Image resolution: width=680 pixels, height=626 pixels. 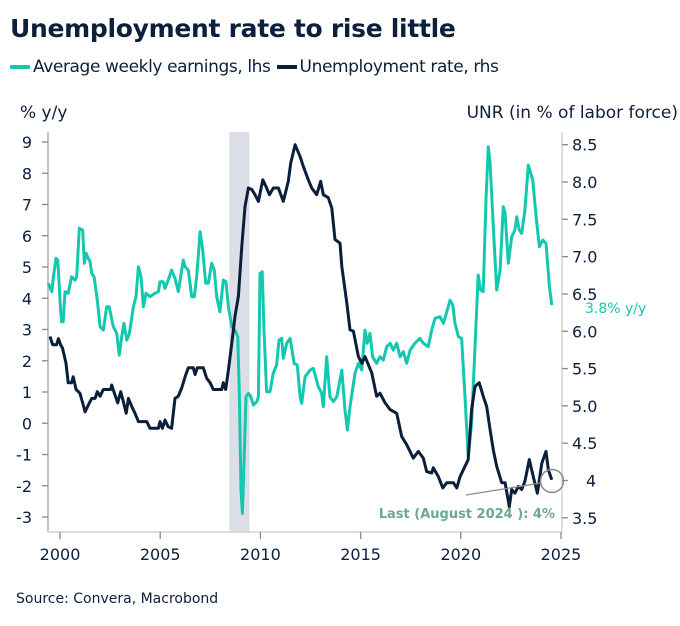 What do you see at coordinates (24, 517) in the screenshot?
I see `left-tick-label: -3` at bounding box center [24, 517].